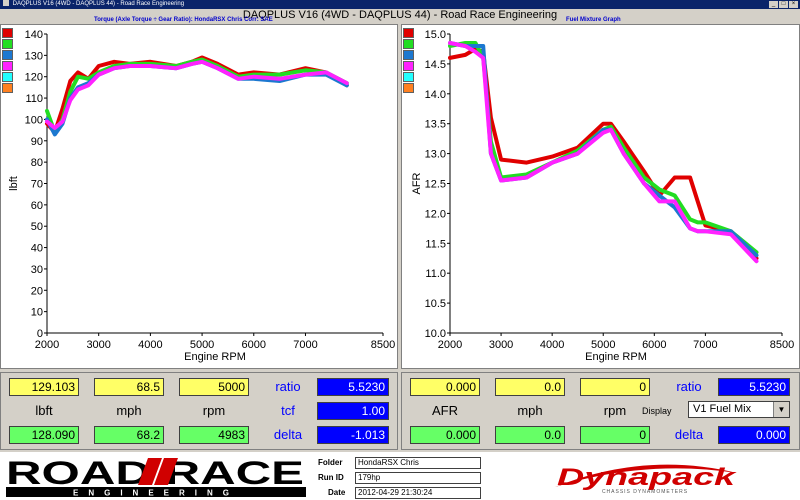 This screenshot has width=800, height=500. Describe the element at coordinates (435, 125) in the screenshot. I see `y-tick-label: 13.5` at that location.